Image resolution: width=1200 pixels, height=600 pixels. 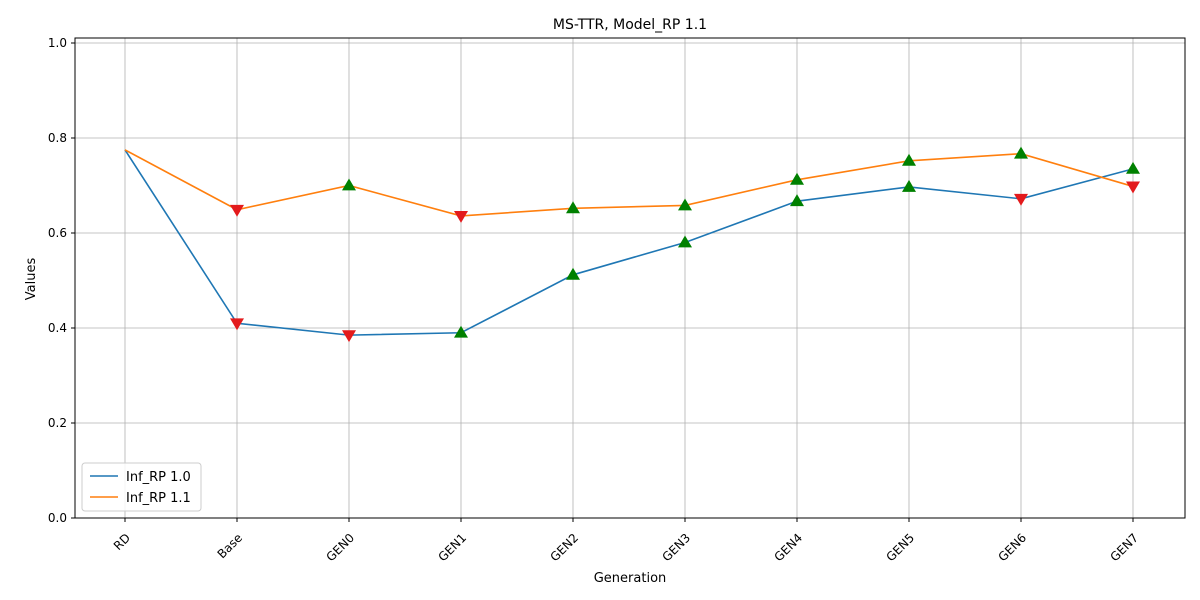 What do you see at coordinates (61, 280) in the screenshot?
I see `y-axis: 0.0 0.2 0.4 0.6 0.8 1.0` at bounding box center [61, 280].